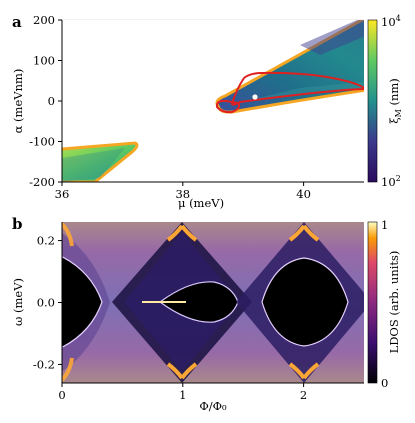 The width and height of the screenshot is (415, 423). I want to click on lower-left-wedge, so click(100, 161).